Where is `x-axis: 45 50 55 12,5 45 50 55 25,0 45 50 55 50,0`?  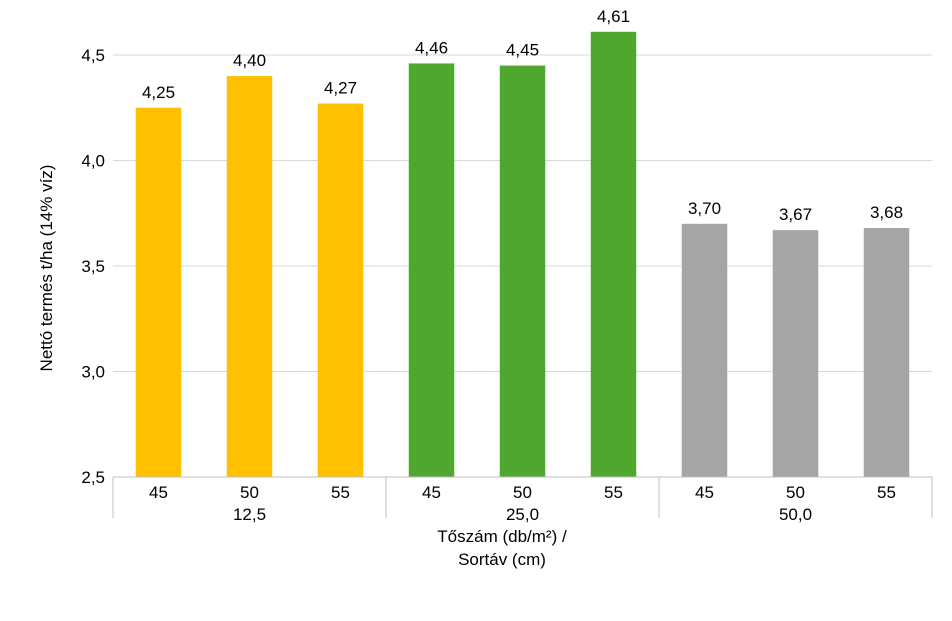
x-axis: 45 50 55 12,5 45 50 55 25,0 45 50 55 50,0 is located at coordinates (522, 500).